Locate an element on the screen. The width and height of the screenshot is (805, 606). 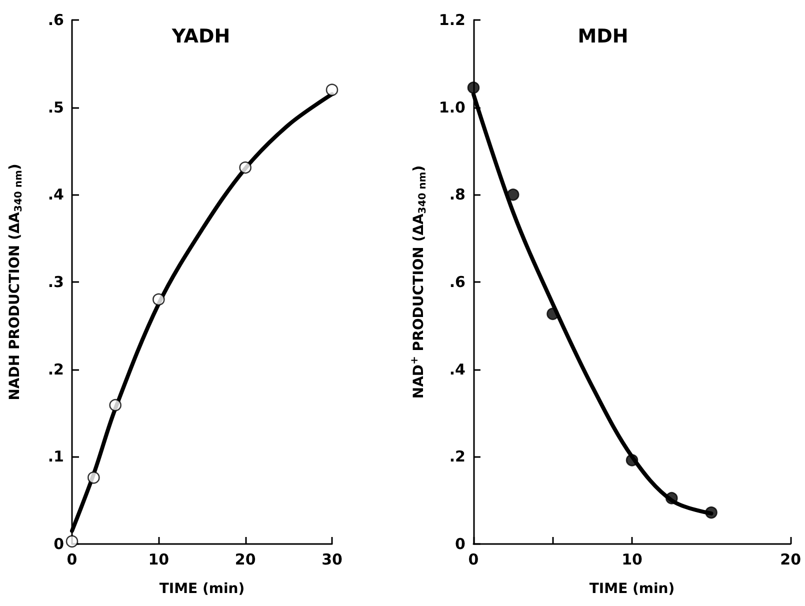
y-tick-label: 1.0 is located at coordinates (452, 107).